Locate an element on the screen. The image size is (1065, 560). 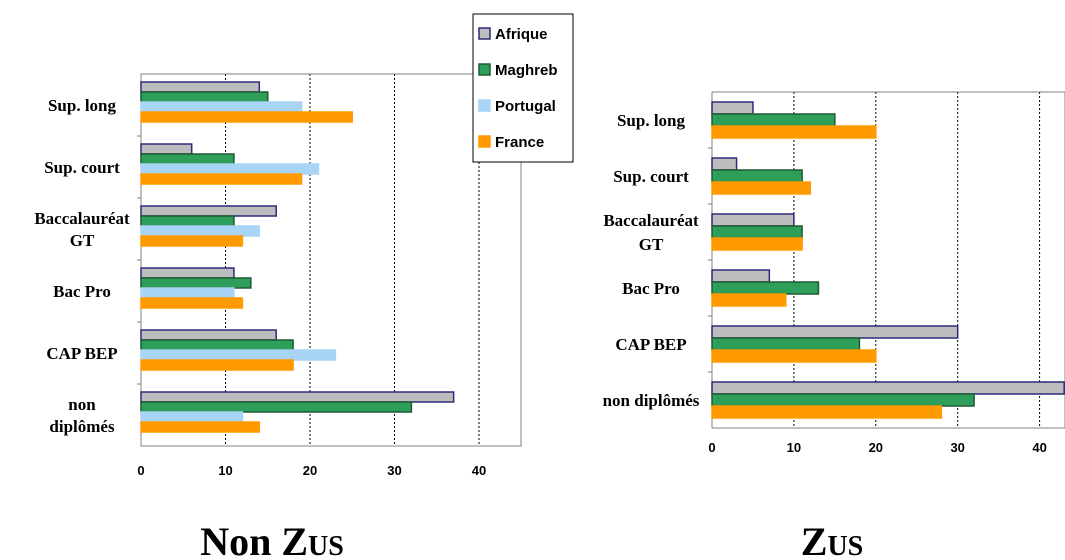
legend-label-portugal: Portugal is located at coordinates (525, 106).